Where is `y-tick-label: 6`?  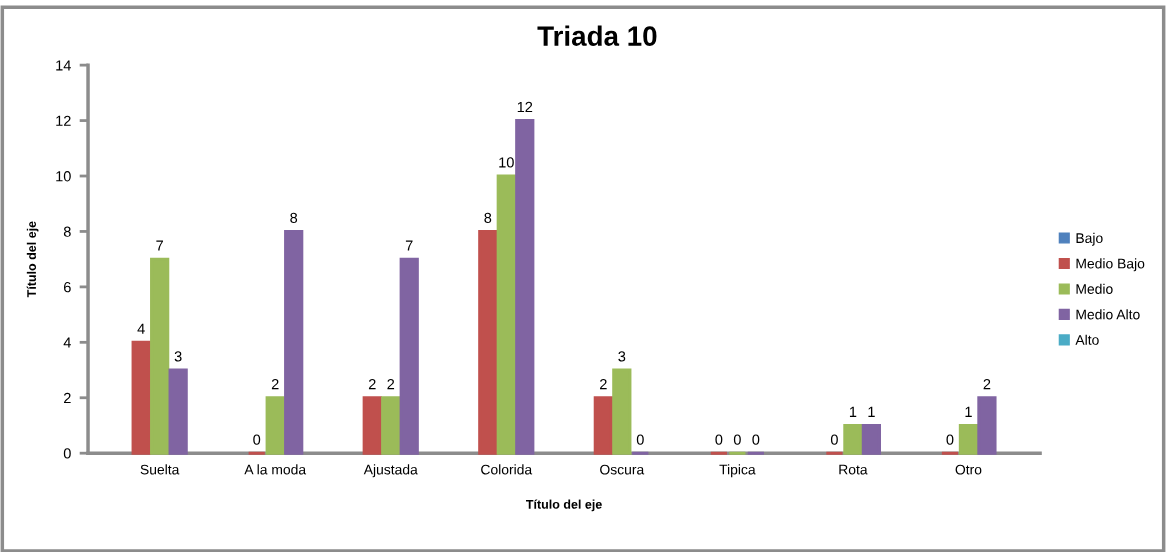
y-tick-label: 6 is located at coordinates (67, 287).